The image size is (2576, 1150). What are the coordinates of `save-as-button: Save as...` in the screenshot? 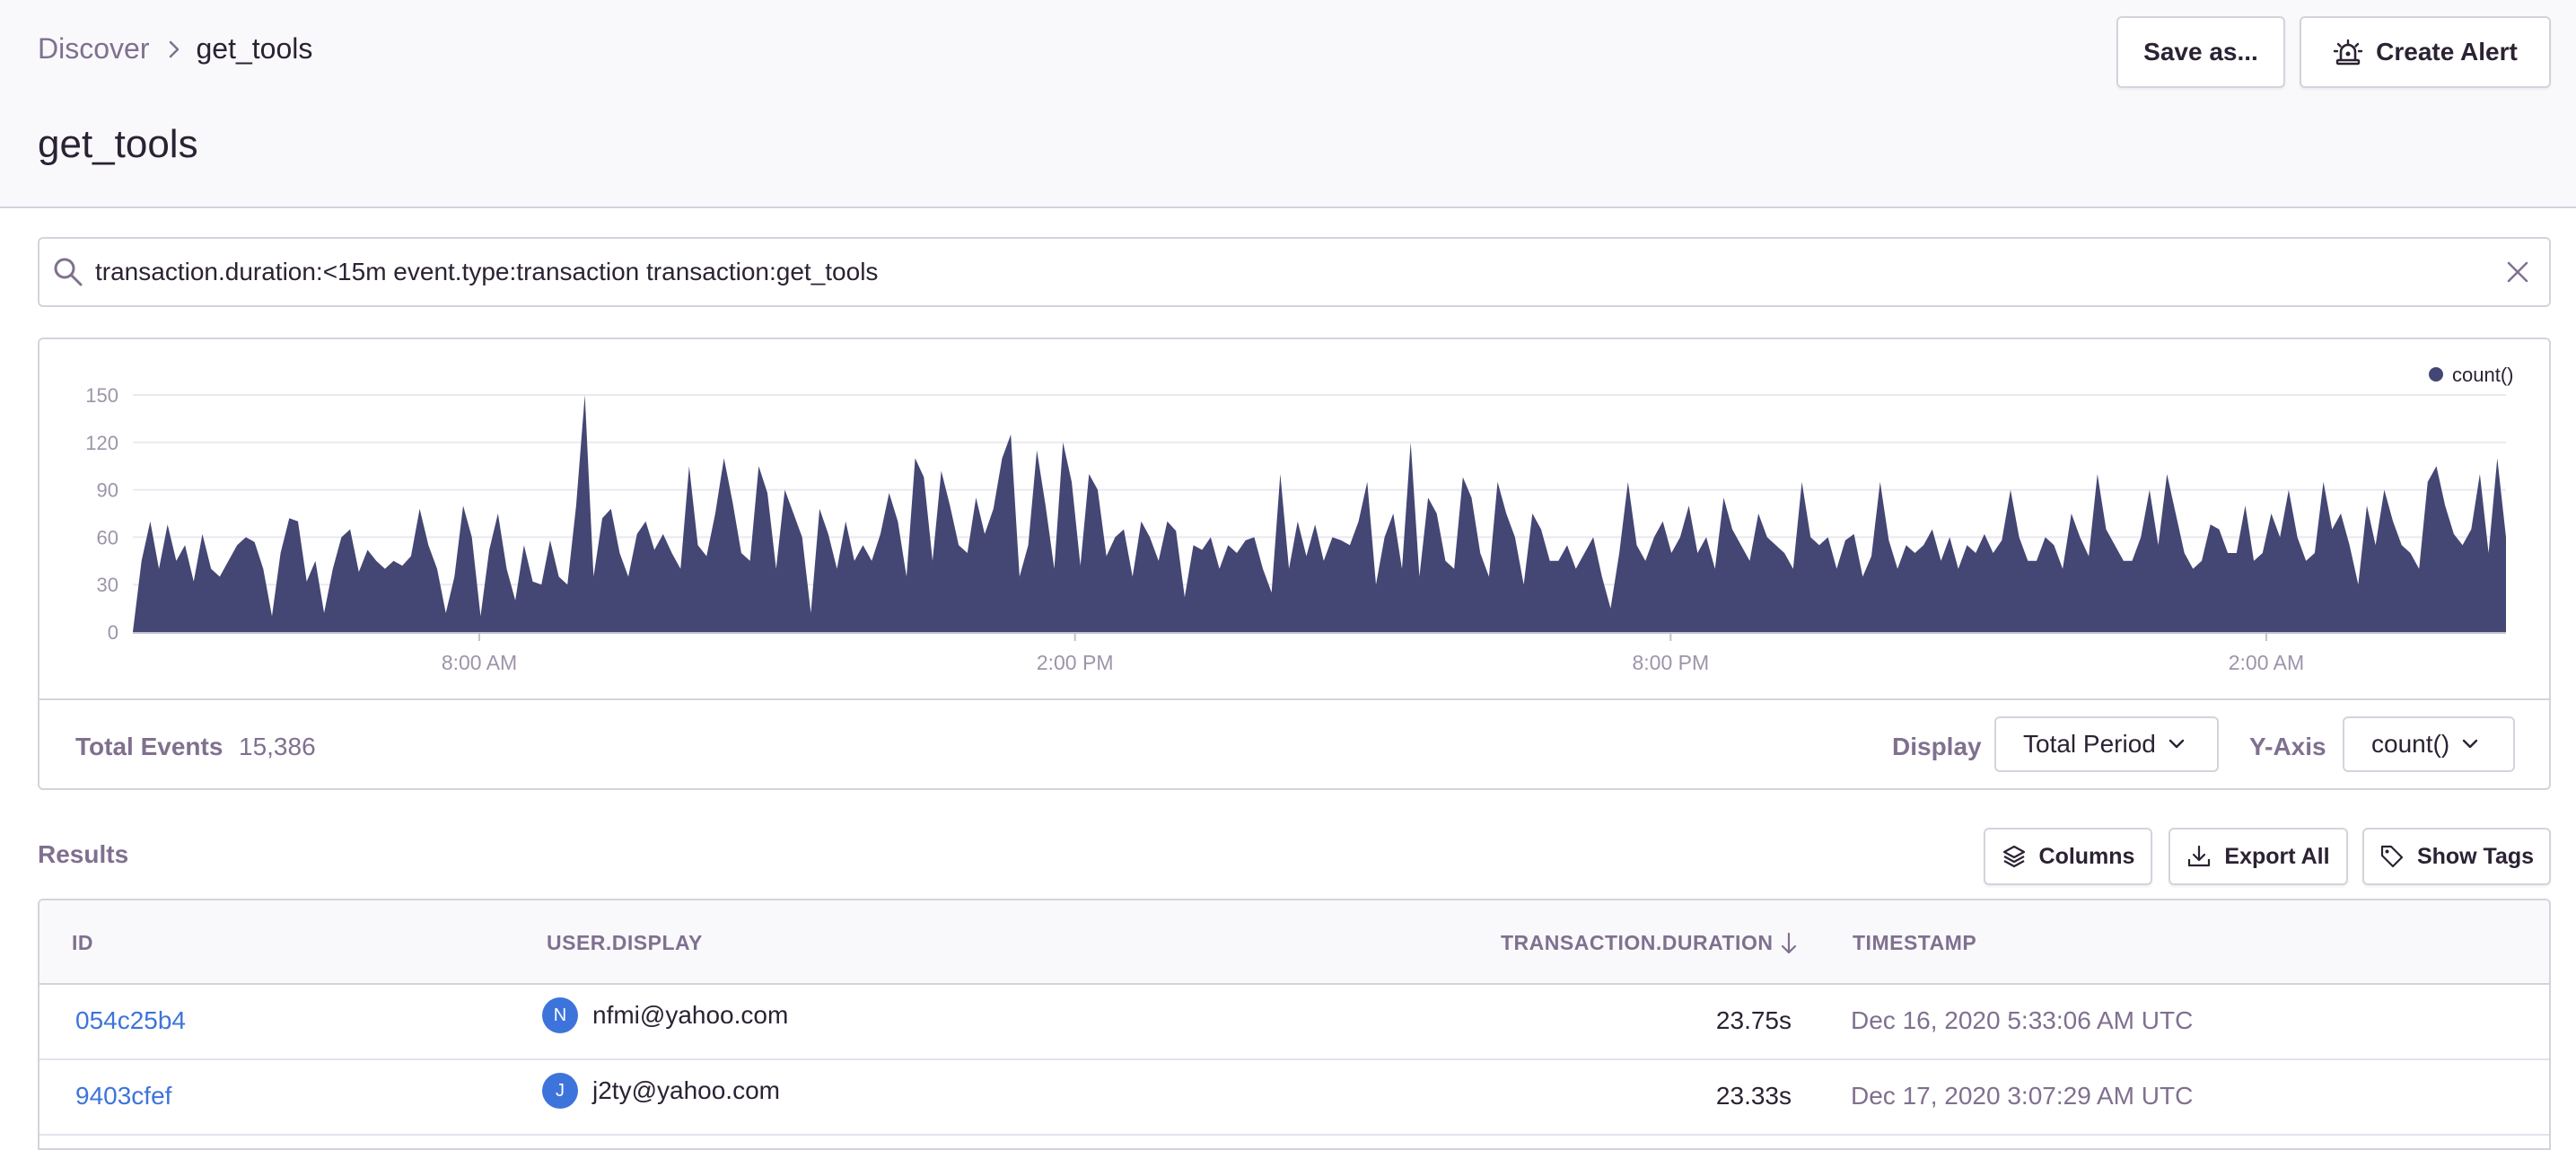 It's located at (2200, 52).